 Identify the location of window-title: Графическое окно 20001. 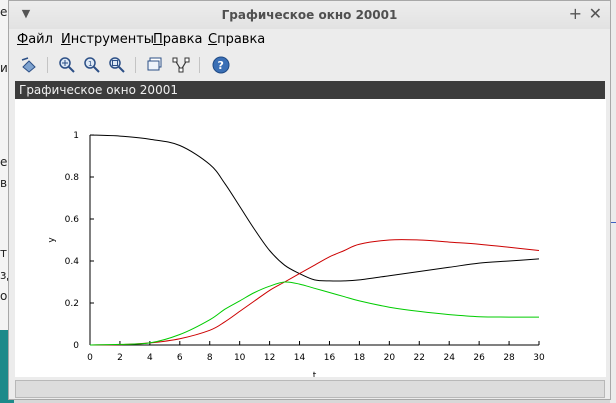
(309, 15).